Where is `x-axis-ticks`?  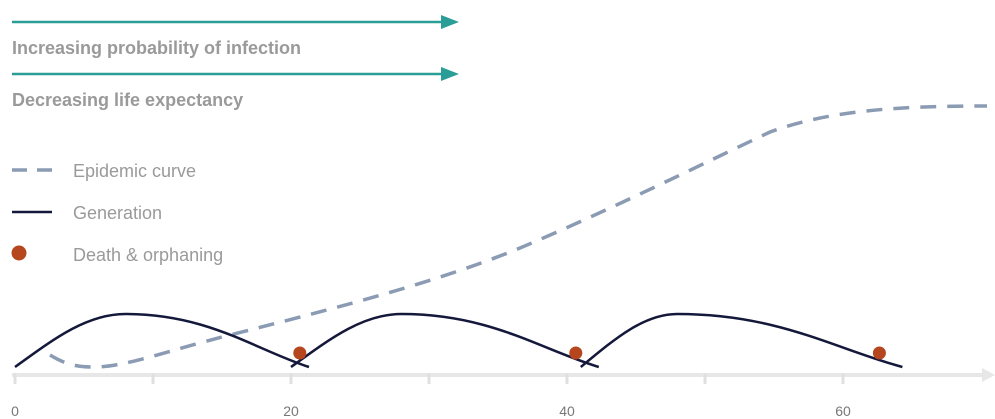
x-axis-ticks is located at coordinates (429, 378).